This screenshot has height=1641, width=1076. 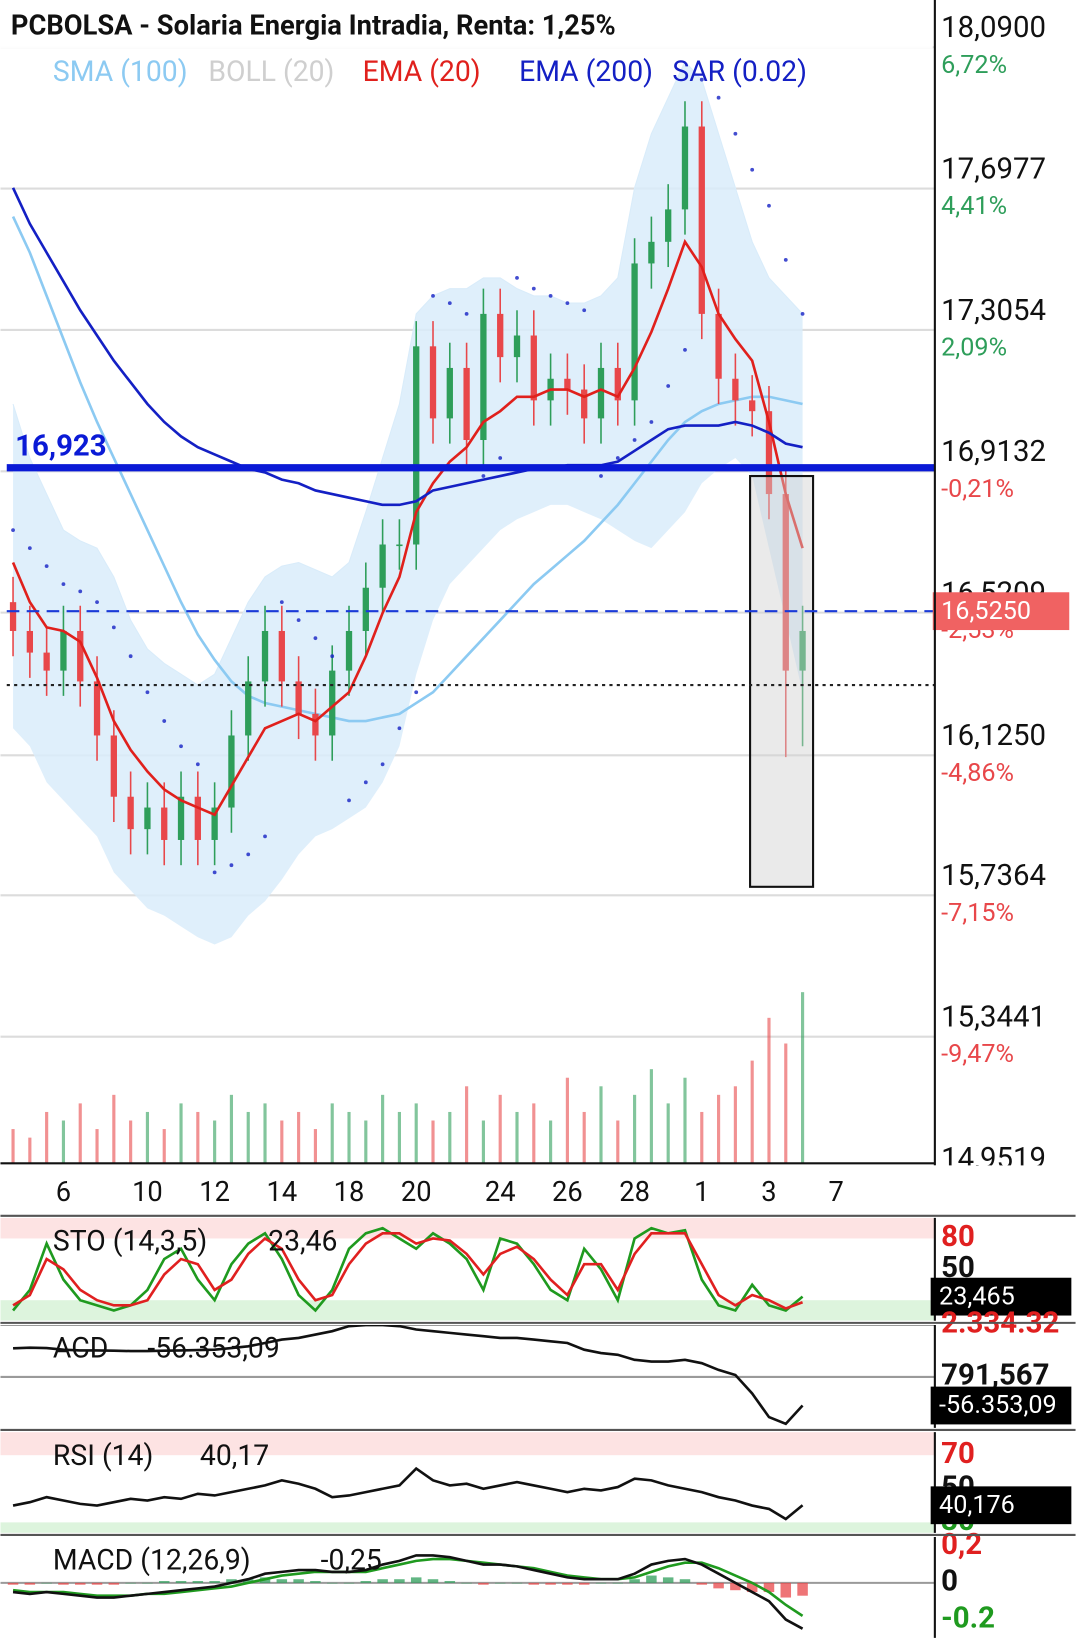 What do you see at coordinates (993, 170) in the screenshot?
I see `y-tick-label: 17,6977` at bounding box center [993, 170].